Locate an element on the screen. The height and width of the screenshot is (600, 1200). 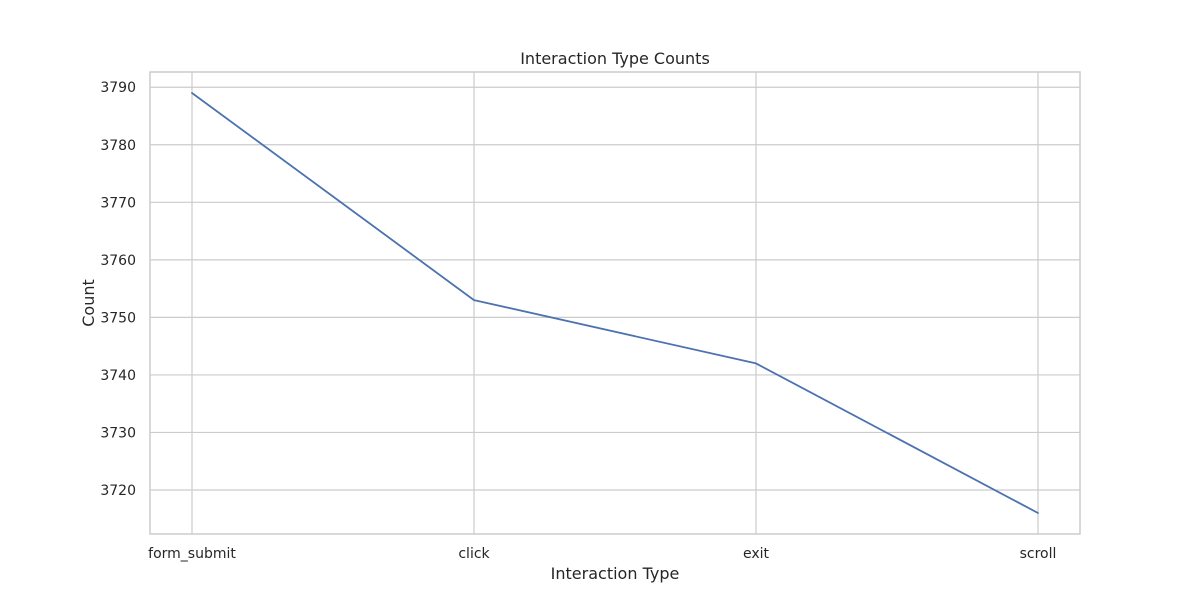
y-tick-label: 3760 is located at coordinates (118, 261).